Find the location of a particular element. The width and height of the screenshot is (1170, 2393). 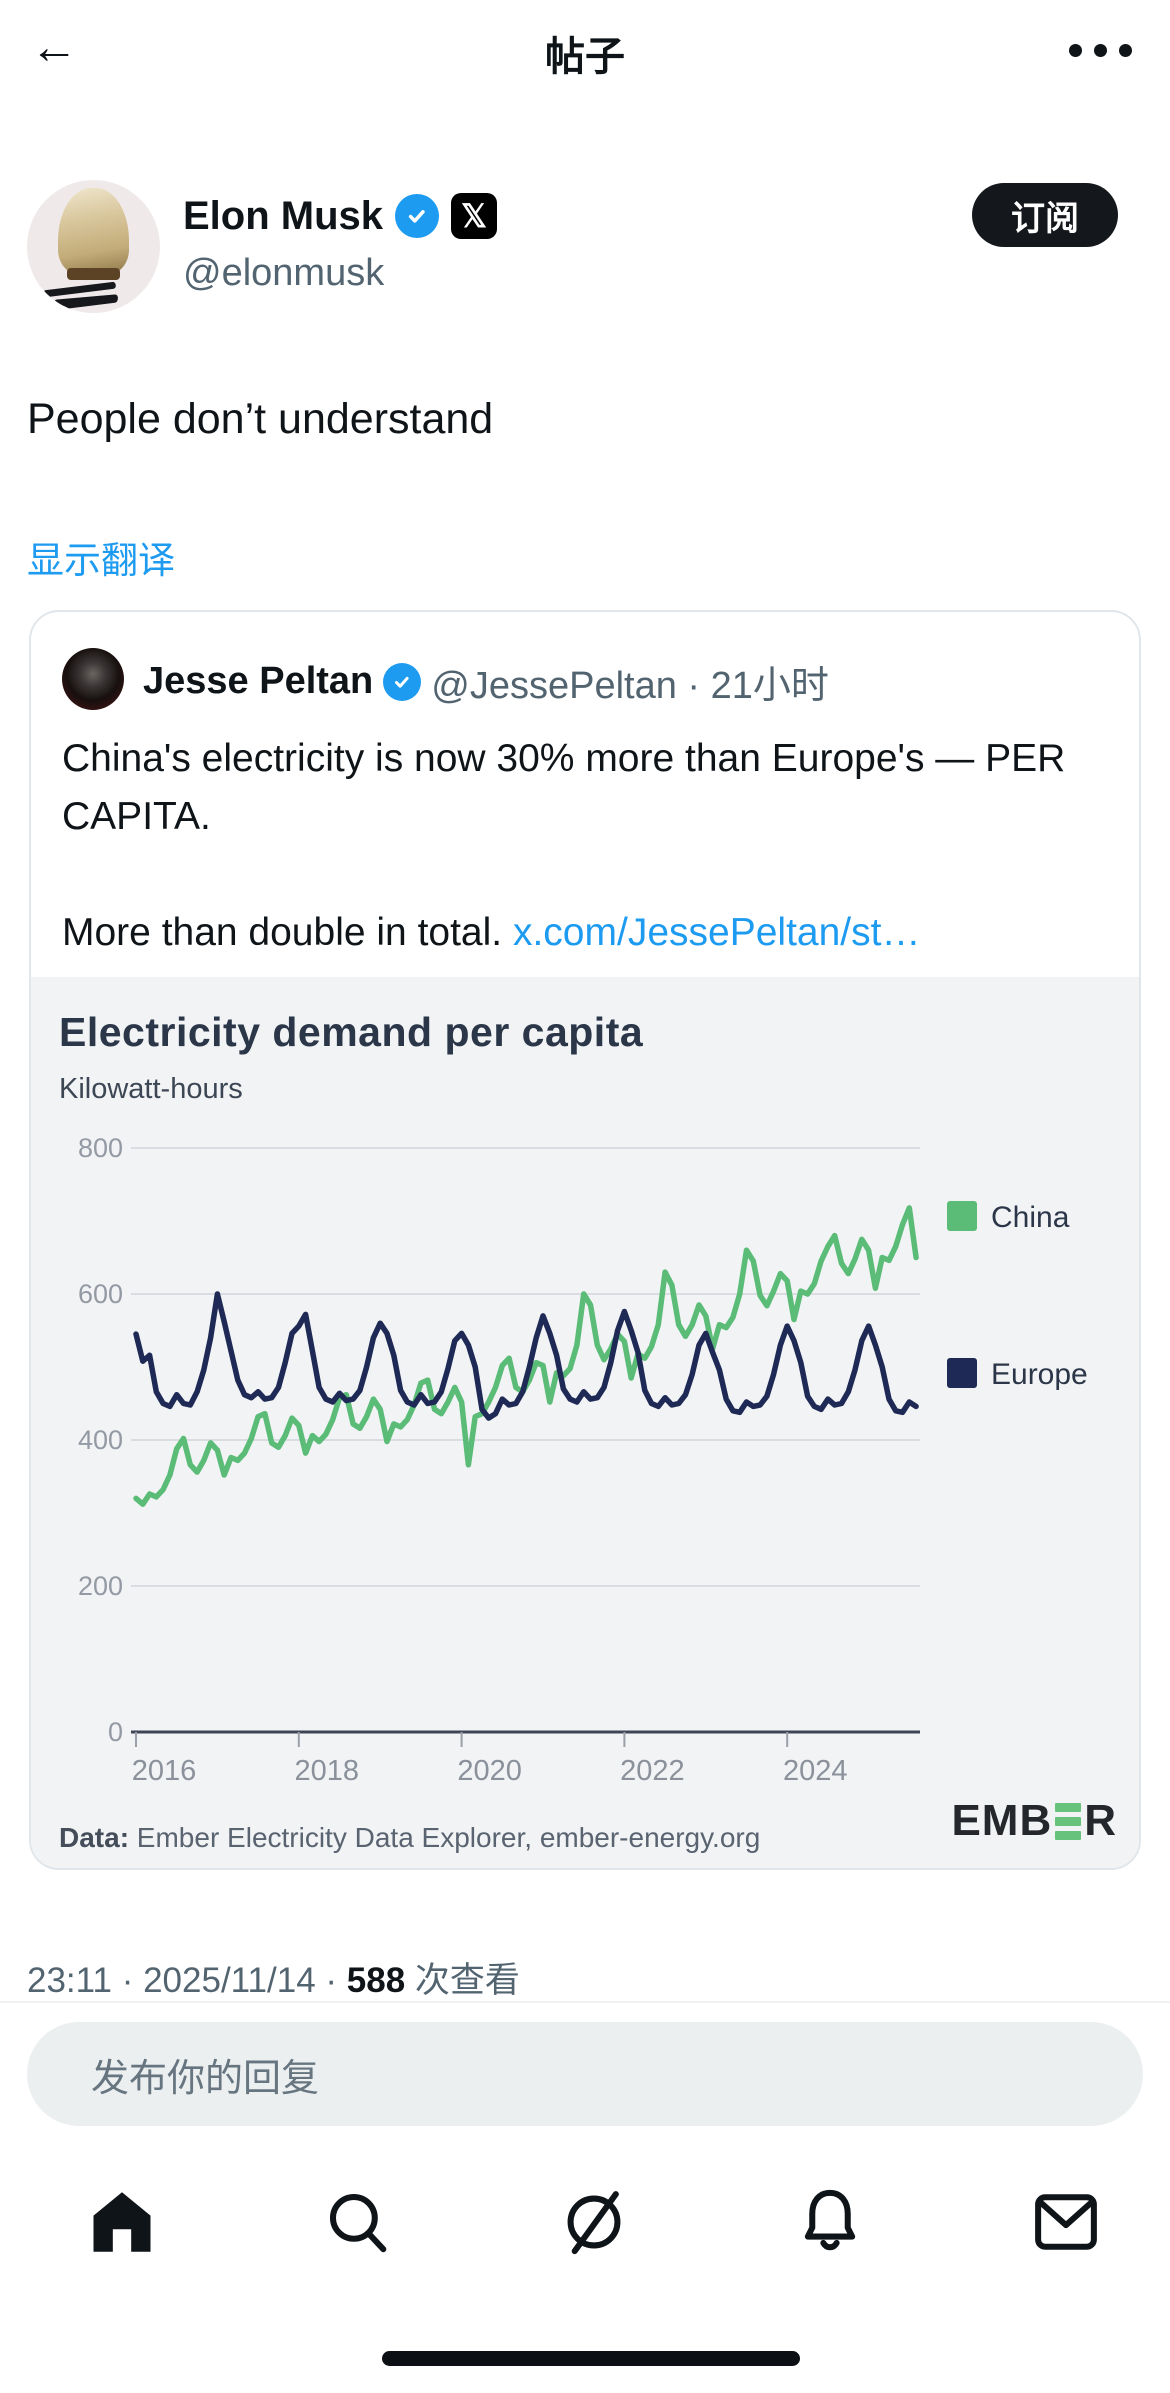

quoted-verified-badge-icon is located at coordinates (402, 681).